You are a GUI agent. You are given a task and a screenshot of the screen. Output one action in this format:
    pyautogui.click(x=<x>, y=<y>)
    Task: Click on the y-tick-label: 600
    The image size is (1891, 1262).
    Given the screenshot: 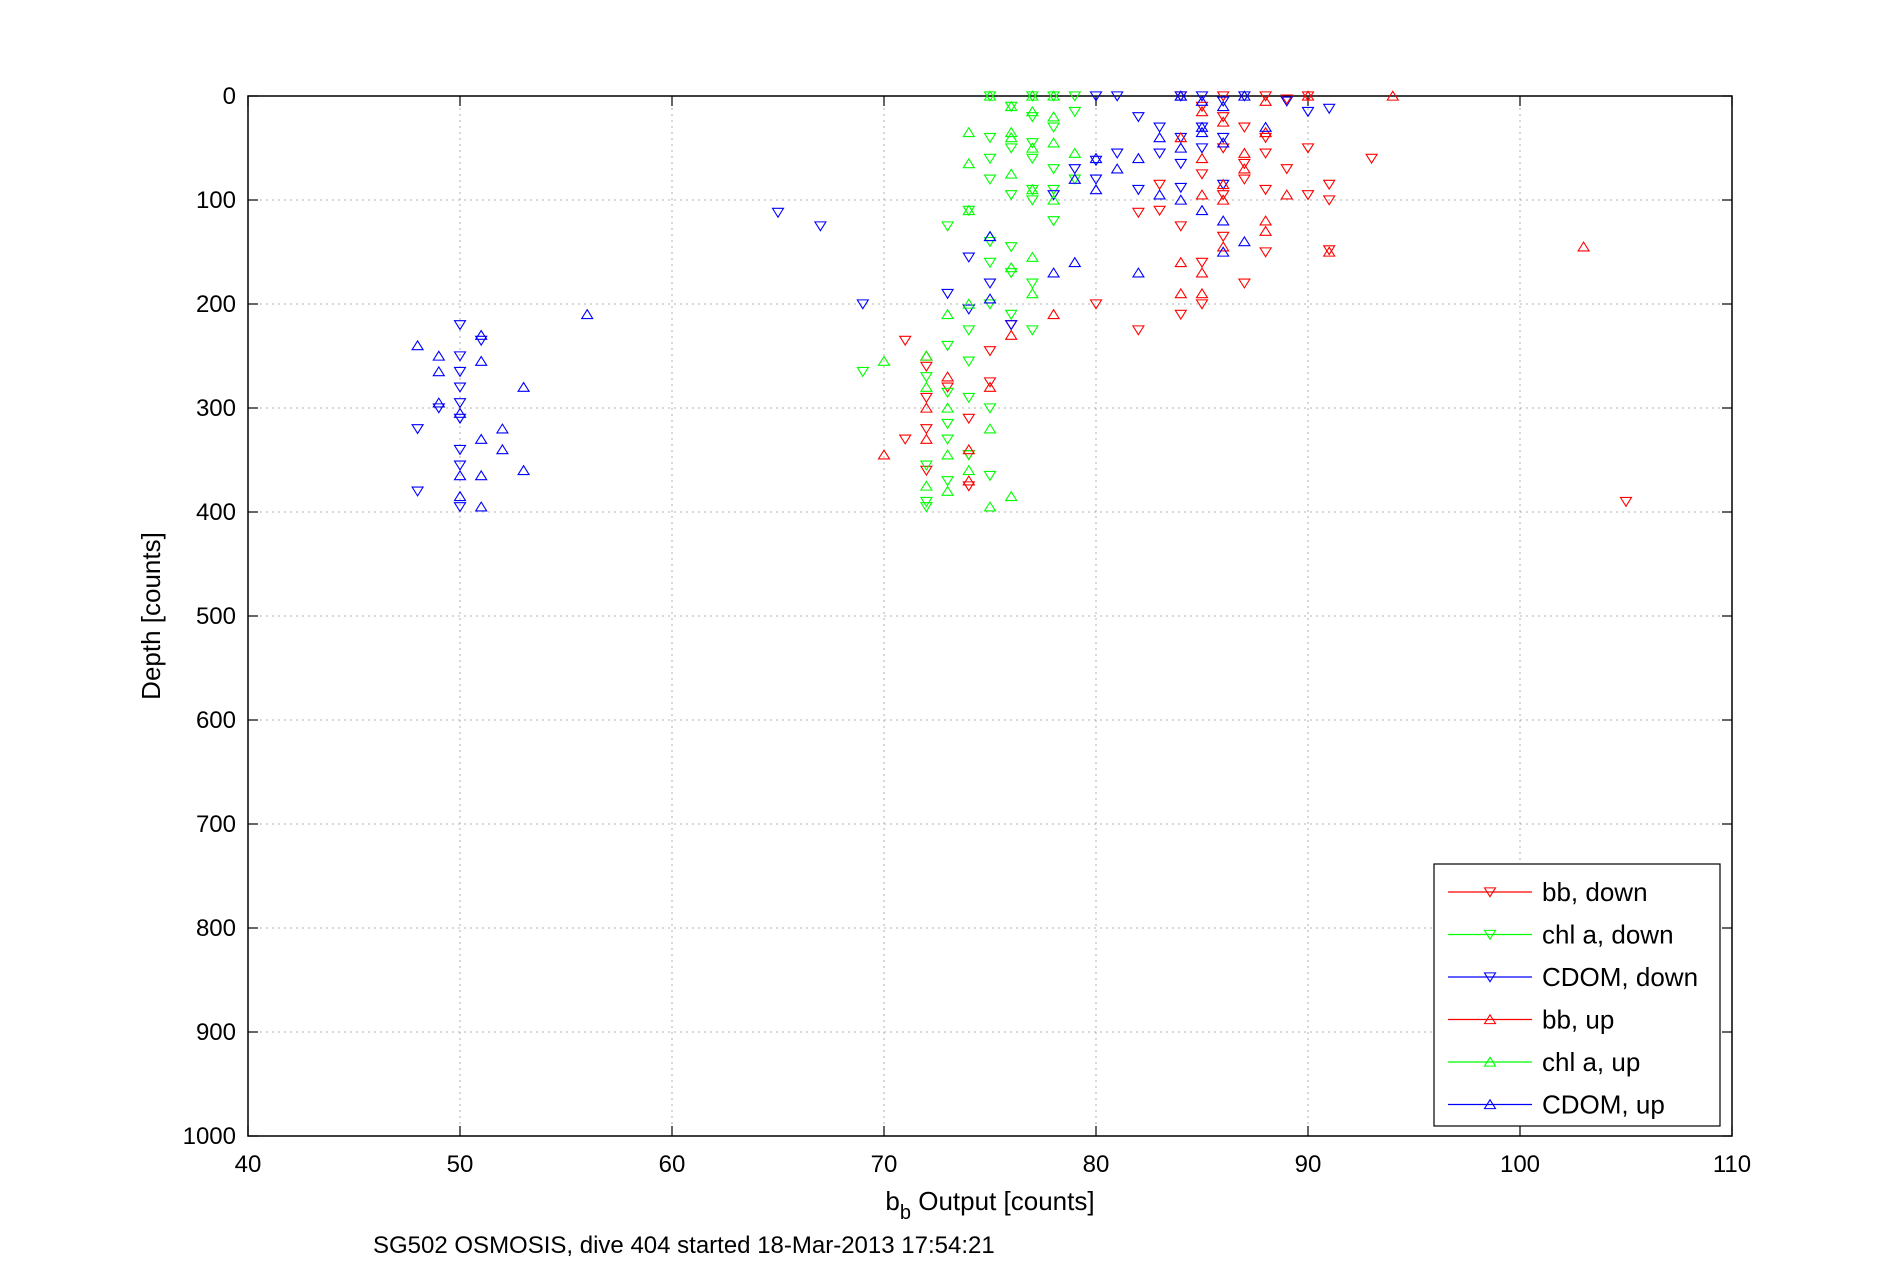 What is the action you would take?
    pyautogui.click(x=216, y=720)
    